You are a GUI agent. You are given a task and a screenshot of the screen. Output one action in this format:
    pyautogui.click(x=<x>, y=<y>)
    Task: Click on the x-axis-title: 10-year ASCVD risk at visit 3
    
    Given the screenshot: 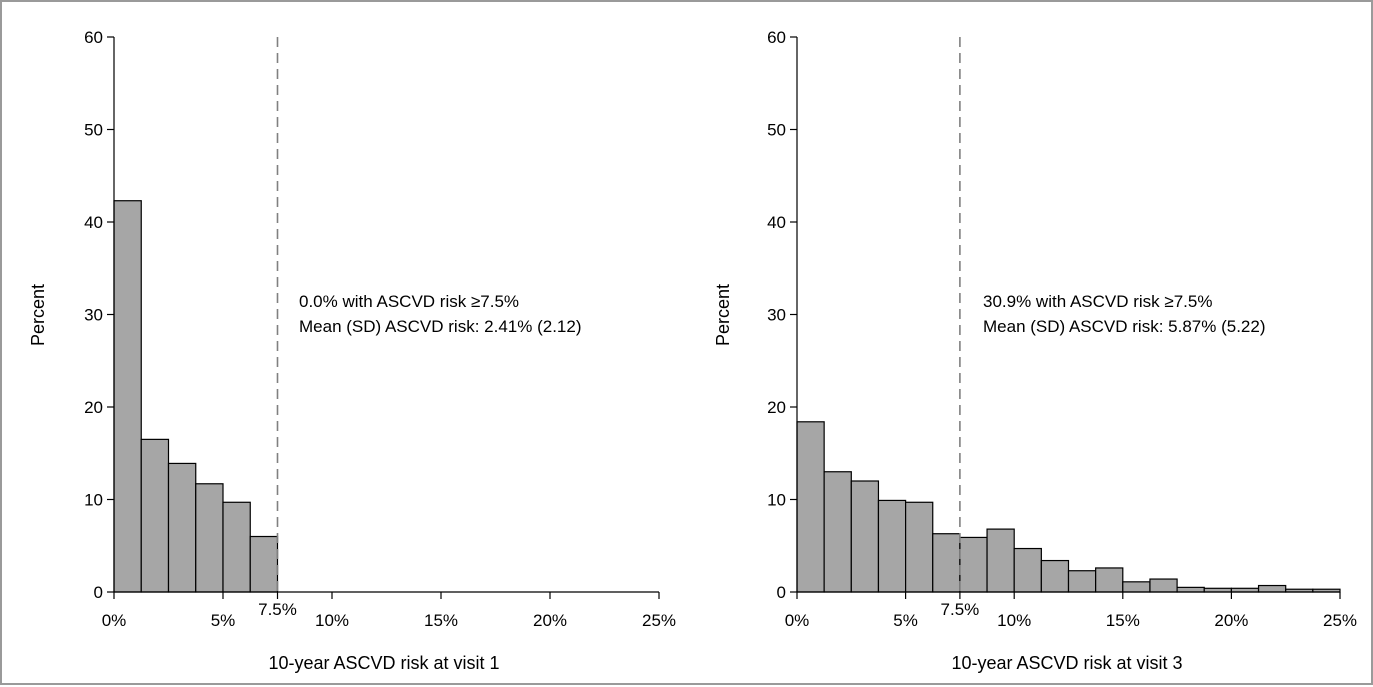 What is the action you would take?
    pyautogui.click(x=1066, y=663)
    